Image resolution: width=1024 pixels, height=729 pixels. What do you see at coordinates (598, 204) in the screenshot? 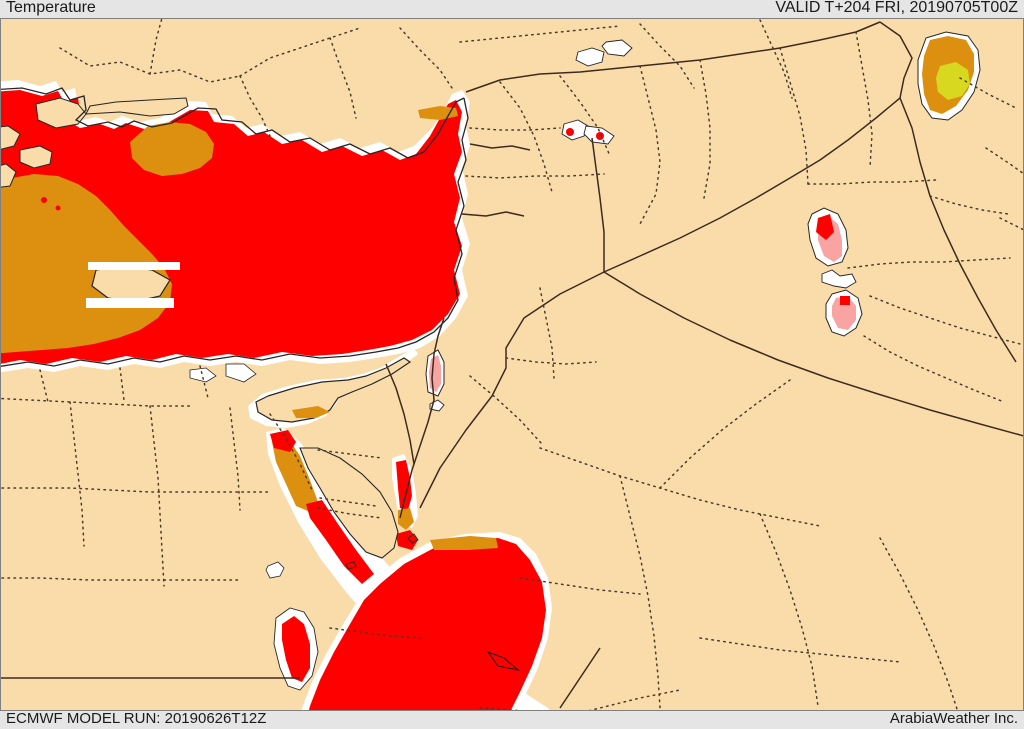
I see `border-syria-inner` at bounding box center [598, 204].